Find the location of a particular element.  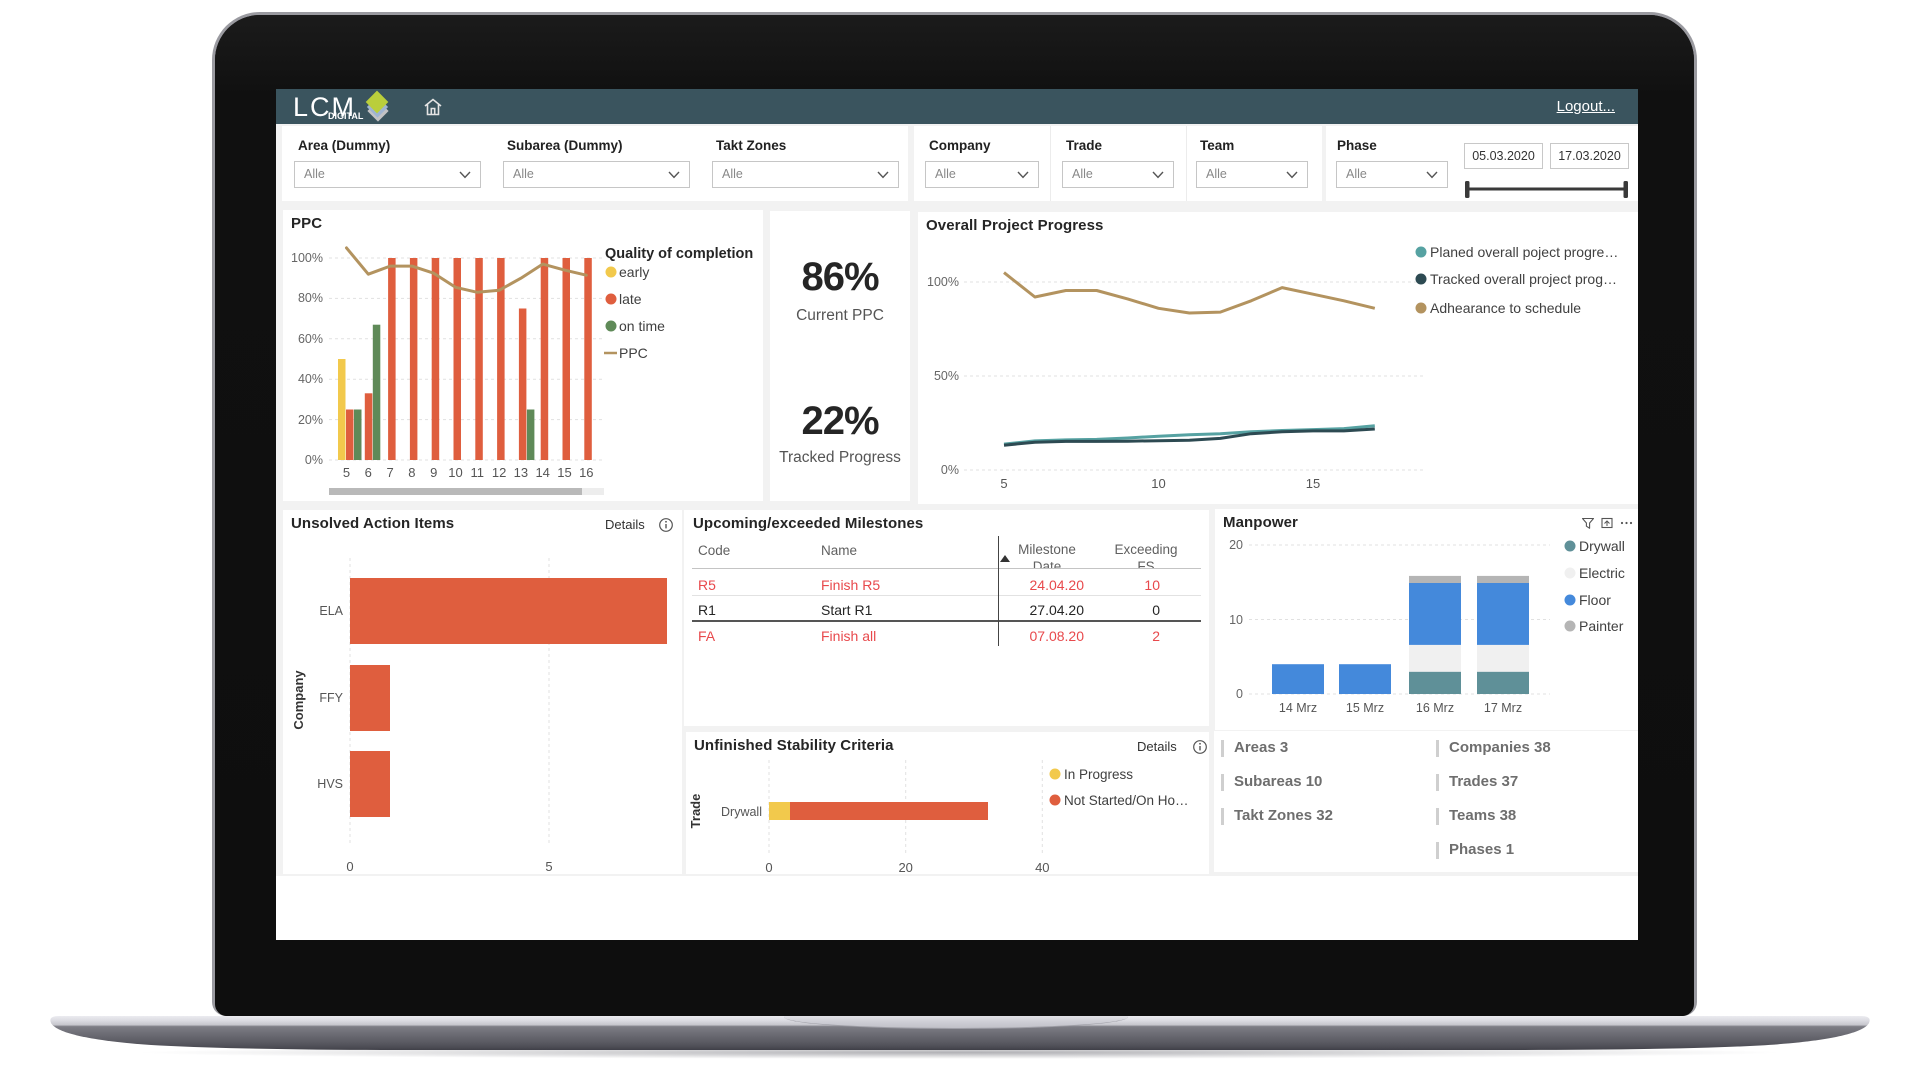

svg-text: 80% is located at coordinates (310, 298).